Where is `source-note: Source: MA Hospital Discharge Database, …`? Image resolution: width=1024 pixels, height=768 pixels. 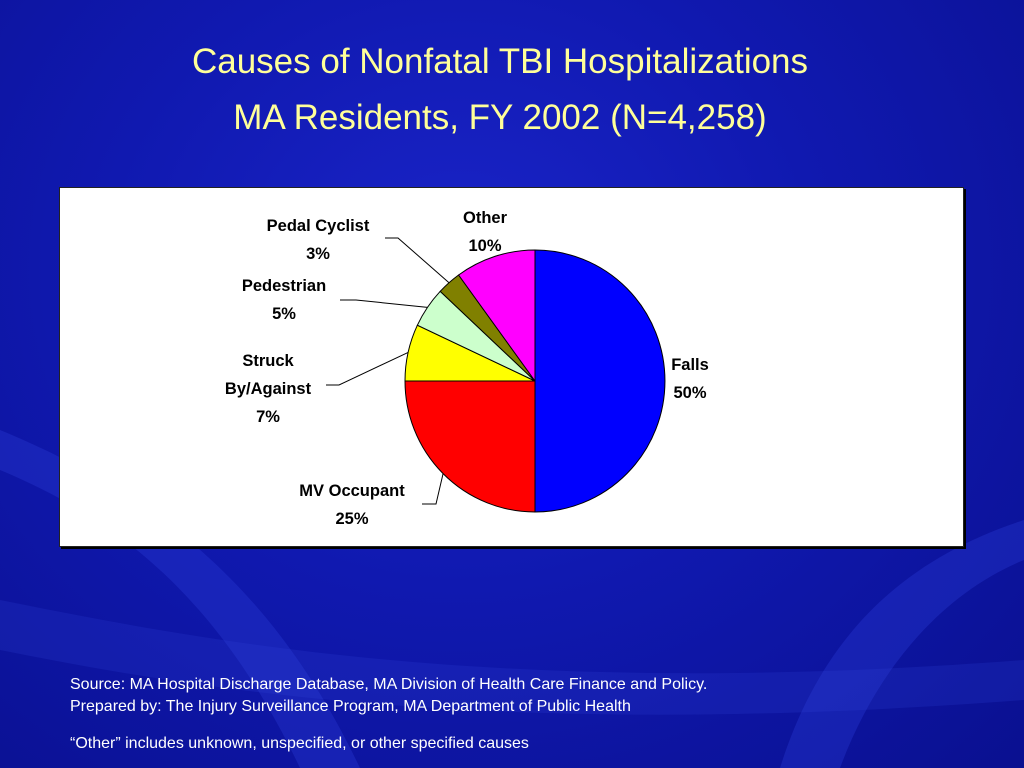
source-note: Source: MA Hospital Discharge Database, … is located at coordinates (389, 684).